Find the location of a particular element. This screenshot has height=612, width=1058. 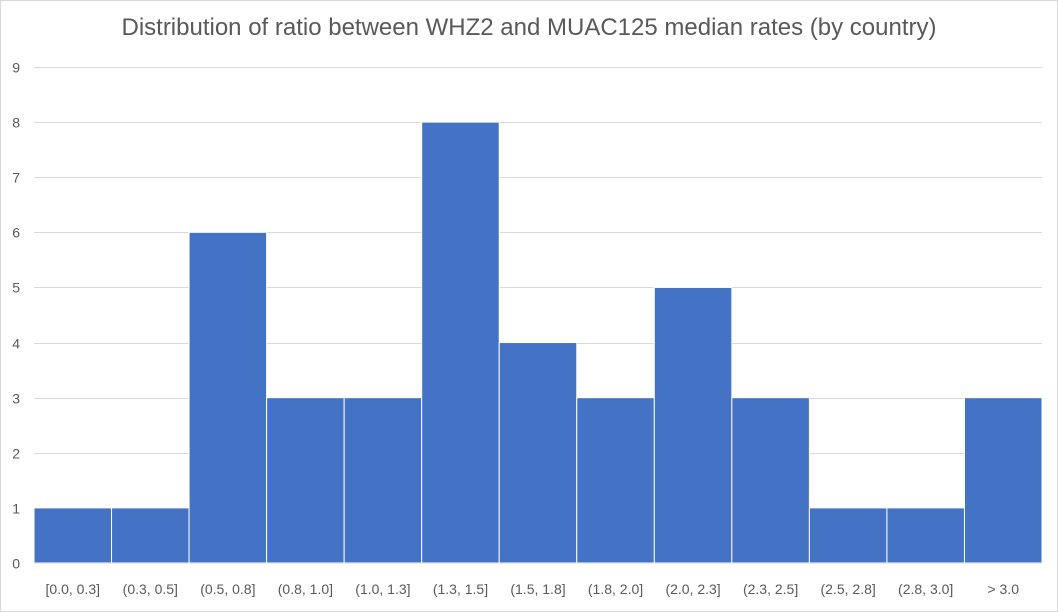

y-tick-label: 1 is located at coordinates (16, 509).